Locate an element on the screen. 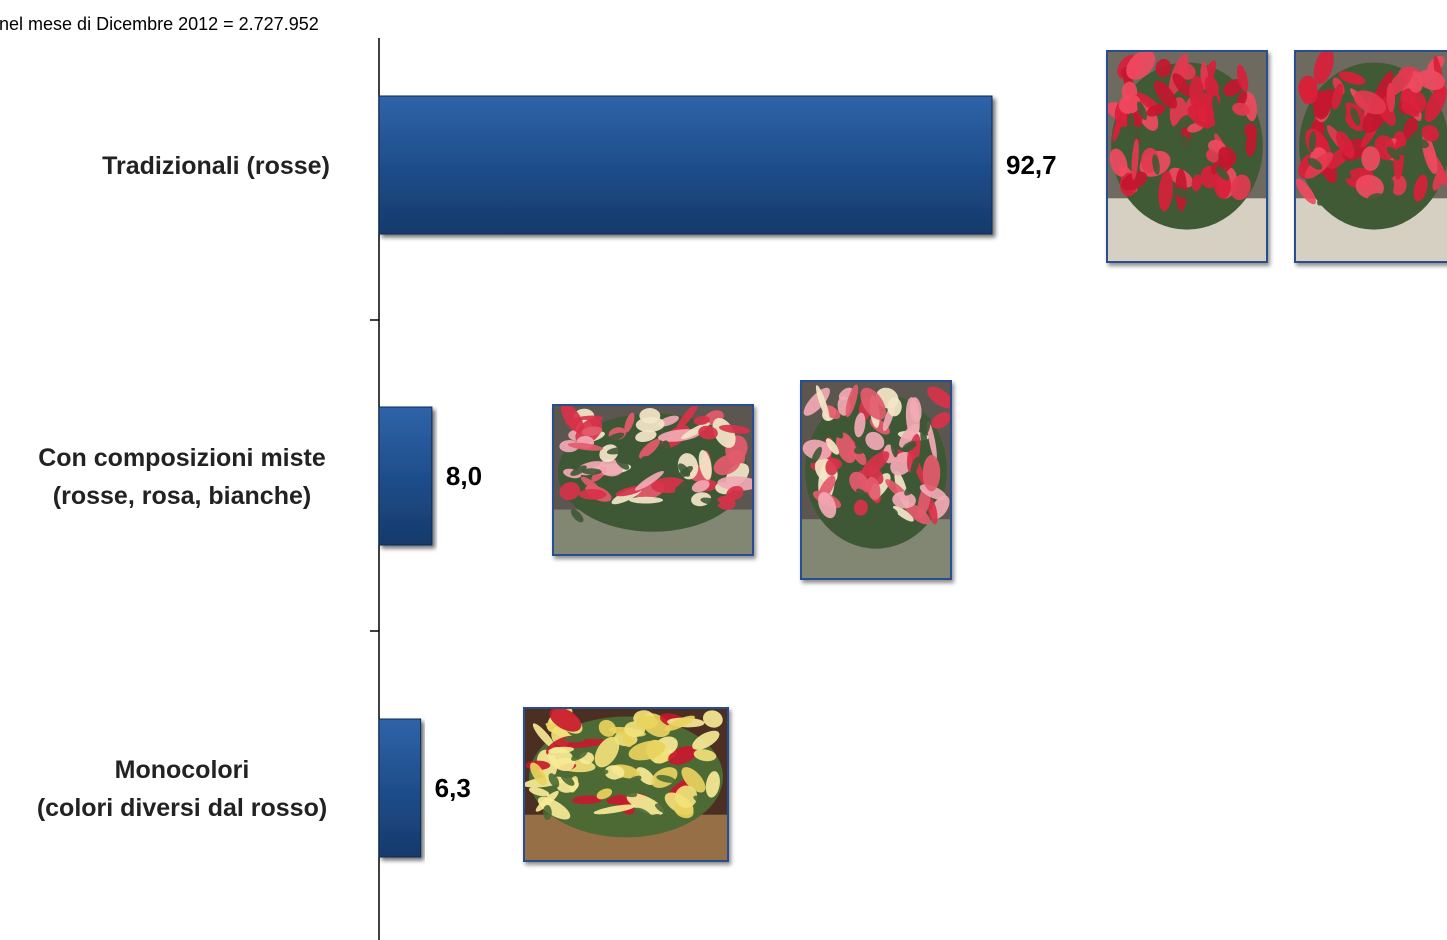  category-label-1-line-0: Con composizioni miste is located at coordinates (182, 458).